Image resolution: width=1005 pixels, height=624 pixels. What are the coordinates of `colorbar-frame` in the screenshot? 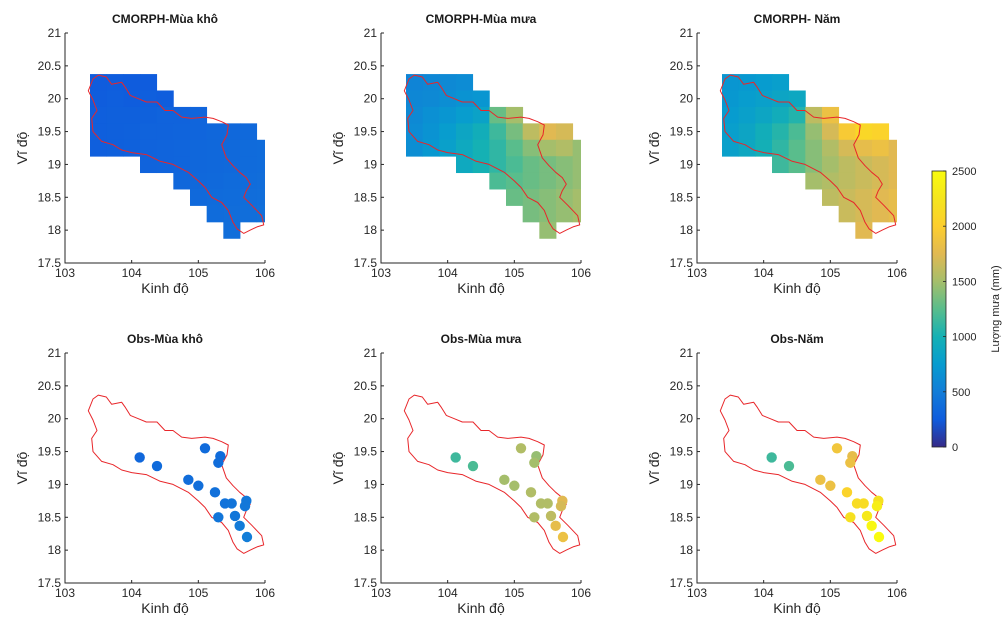 It's located at (939, 309).